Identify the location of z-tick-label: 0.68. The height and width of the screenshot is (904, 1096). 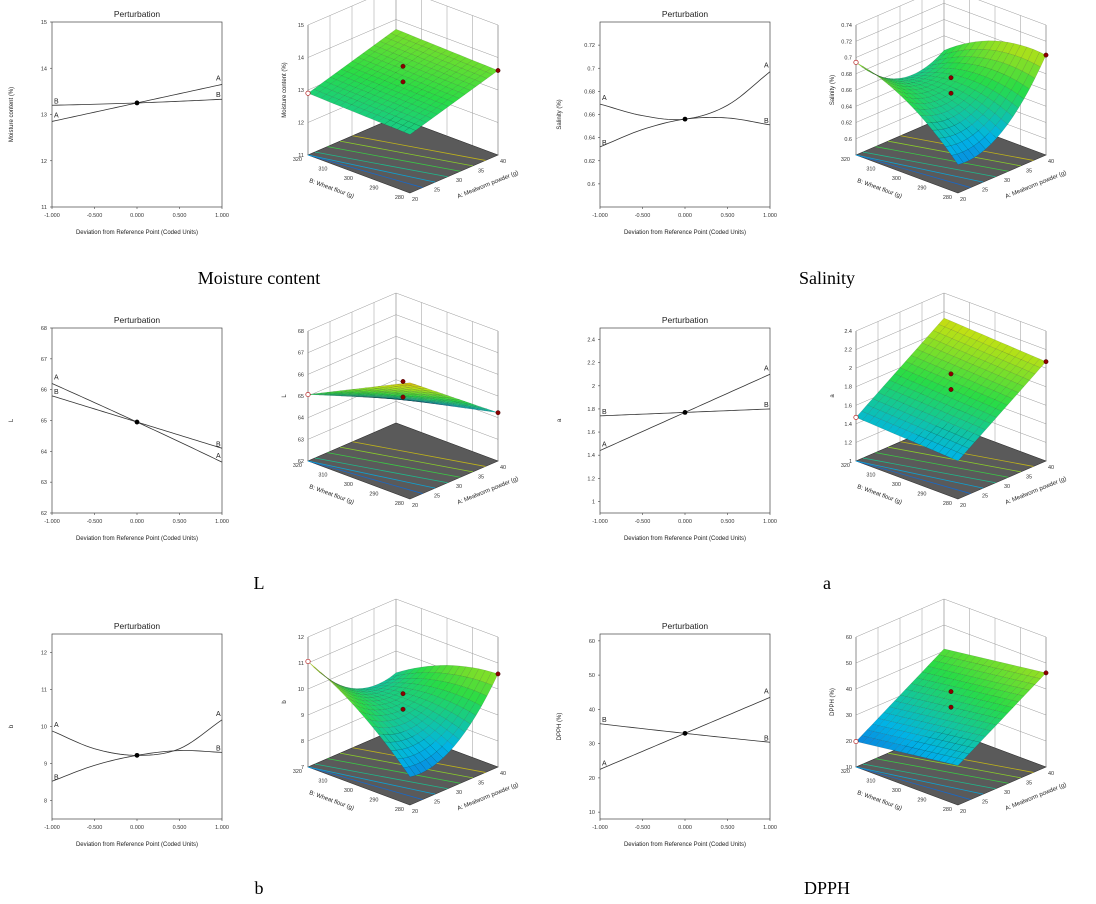
(846, 75).